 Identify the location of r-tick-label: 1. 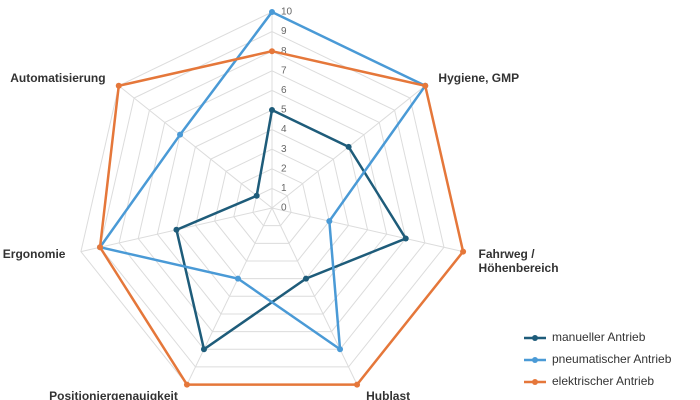
(284, 188).